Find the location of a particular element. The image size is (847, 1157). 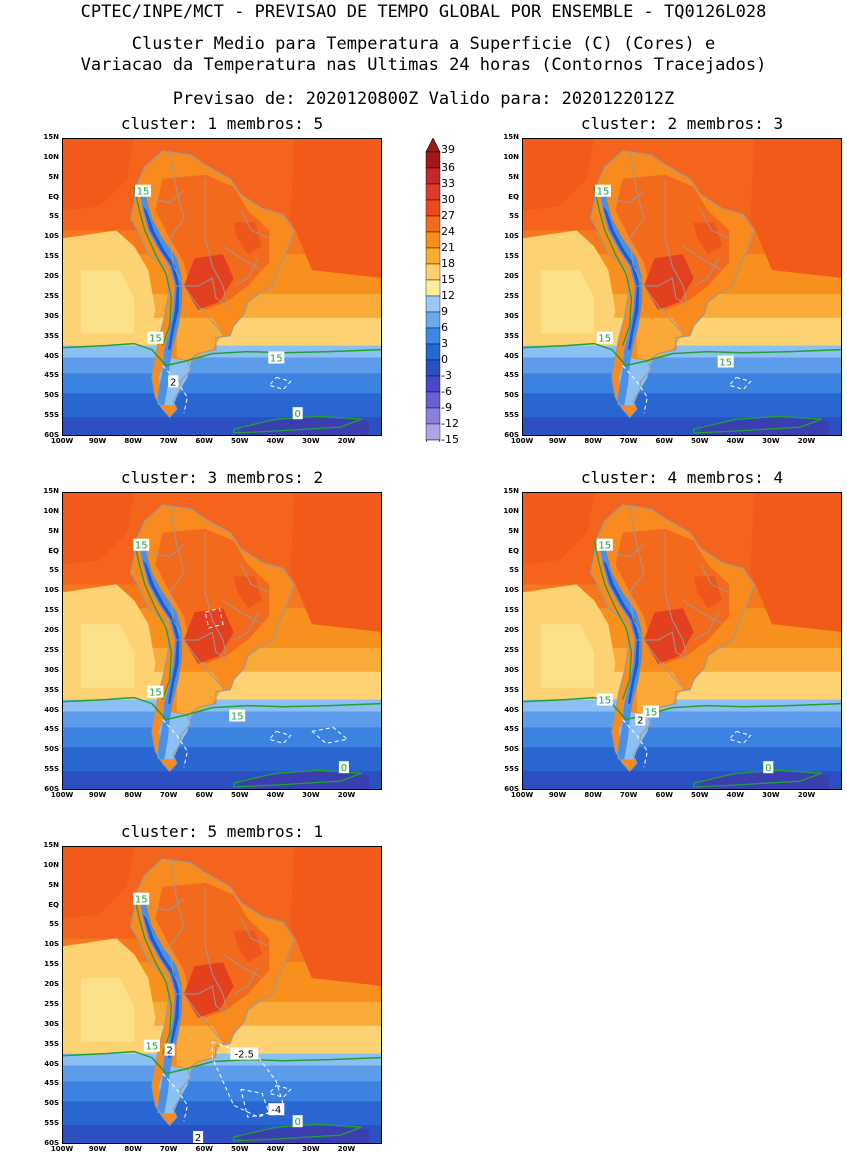

lat-tick-label: 5S is located at coordinates (514, 216).